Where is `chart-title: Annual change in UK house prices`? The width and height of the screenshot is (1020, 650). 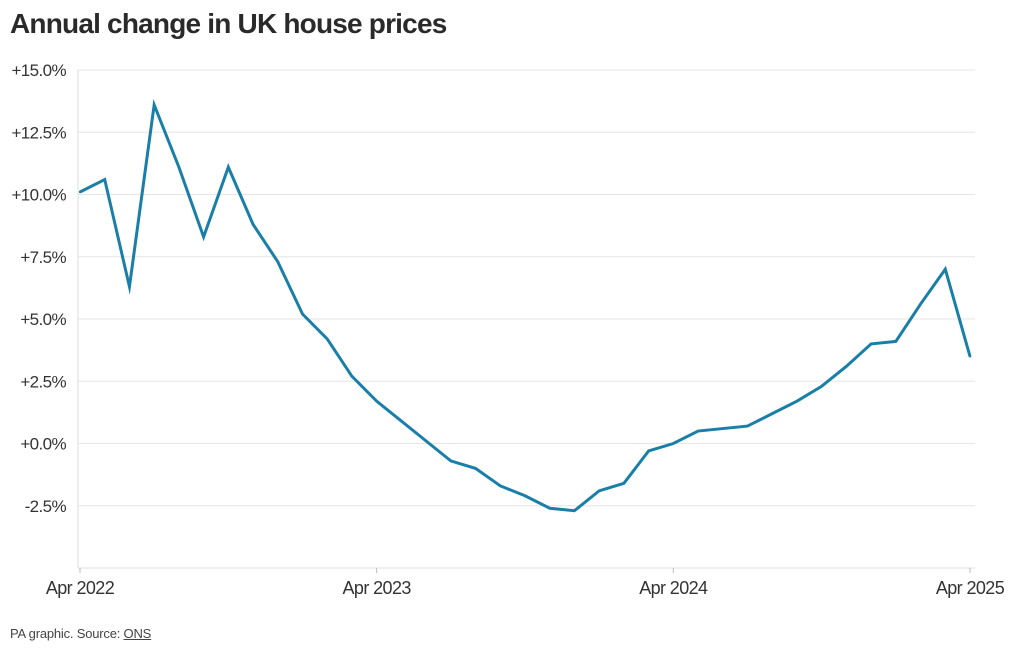 chart-title: Annual change in UK house prices is located at coordinates (228, 23).